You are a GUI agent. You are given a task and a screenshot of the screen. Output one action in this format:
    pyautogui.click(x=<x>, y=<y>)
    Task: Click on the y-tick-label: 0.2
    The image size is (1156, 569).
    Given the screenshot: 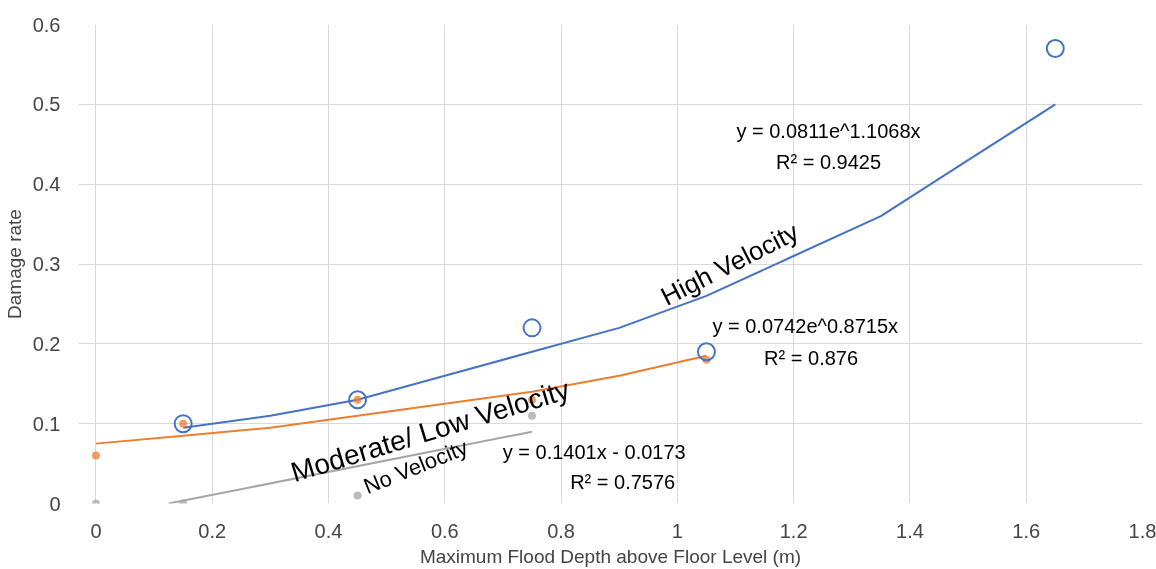 What is the action you would take?
    pyautogui.click(x=46, y=343)
    